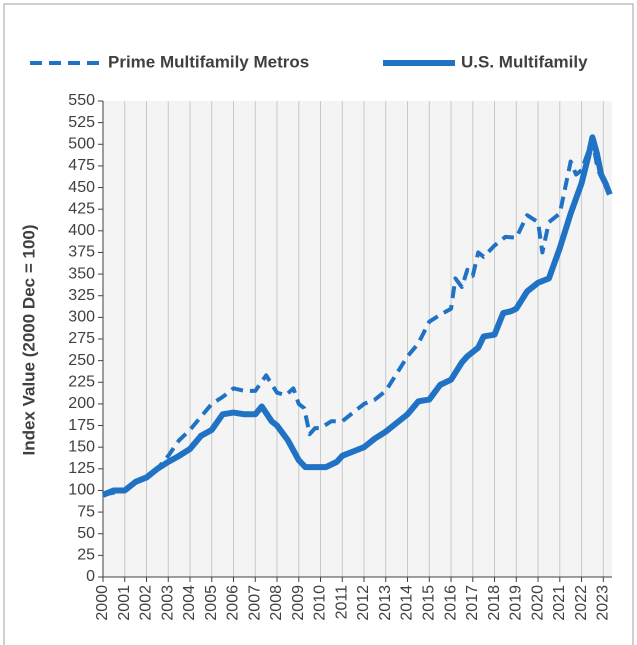 This screenshot has height=645, width=637. What do you see at coordinates (81, 490) in the screenshot?
I see `y-tick-label: 100` at bounding box center [81, 490].